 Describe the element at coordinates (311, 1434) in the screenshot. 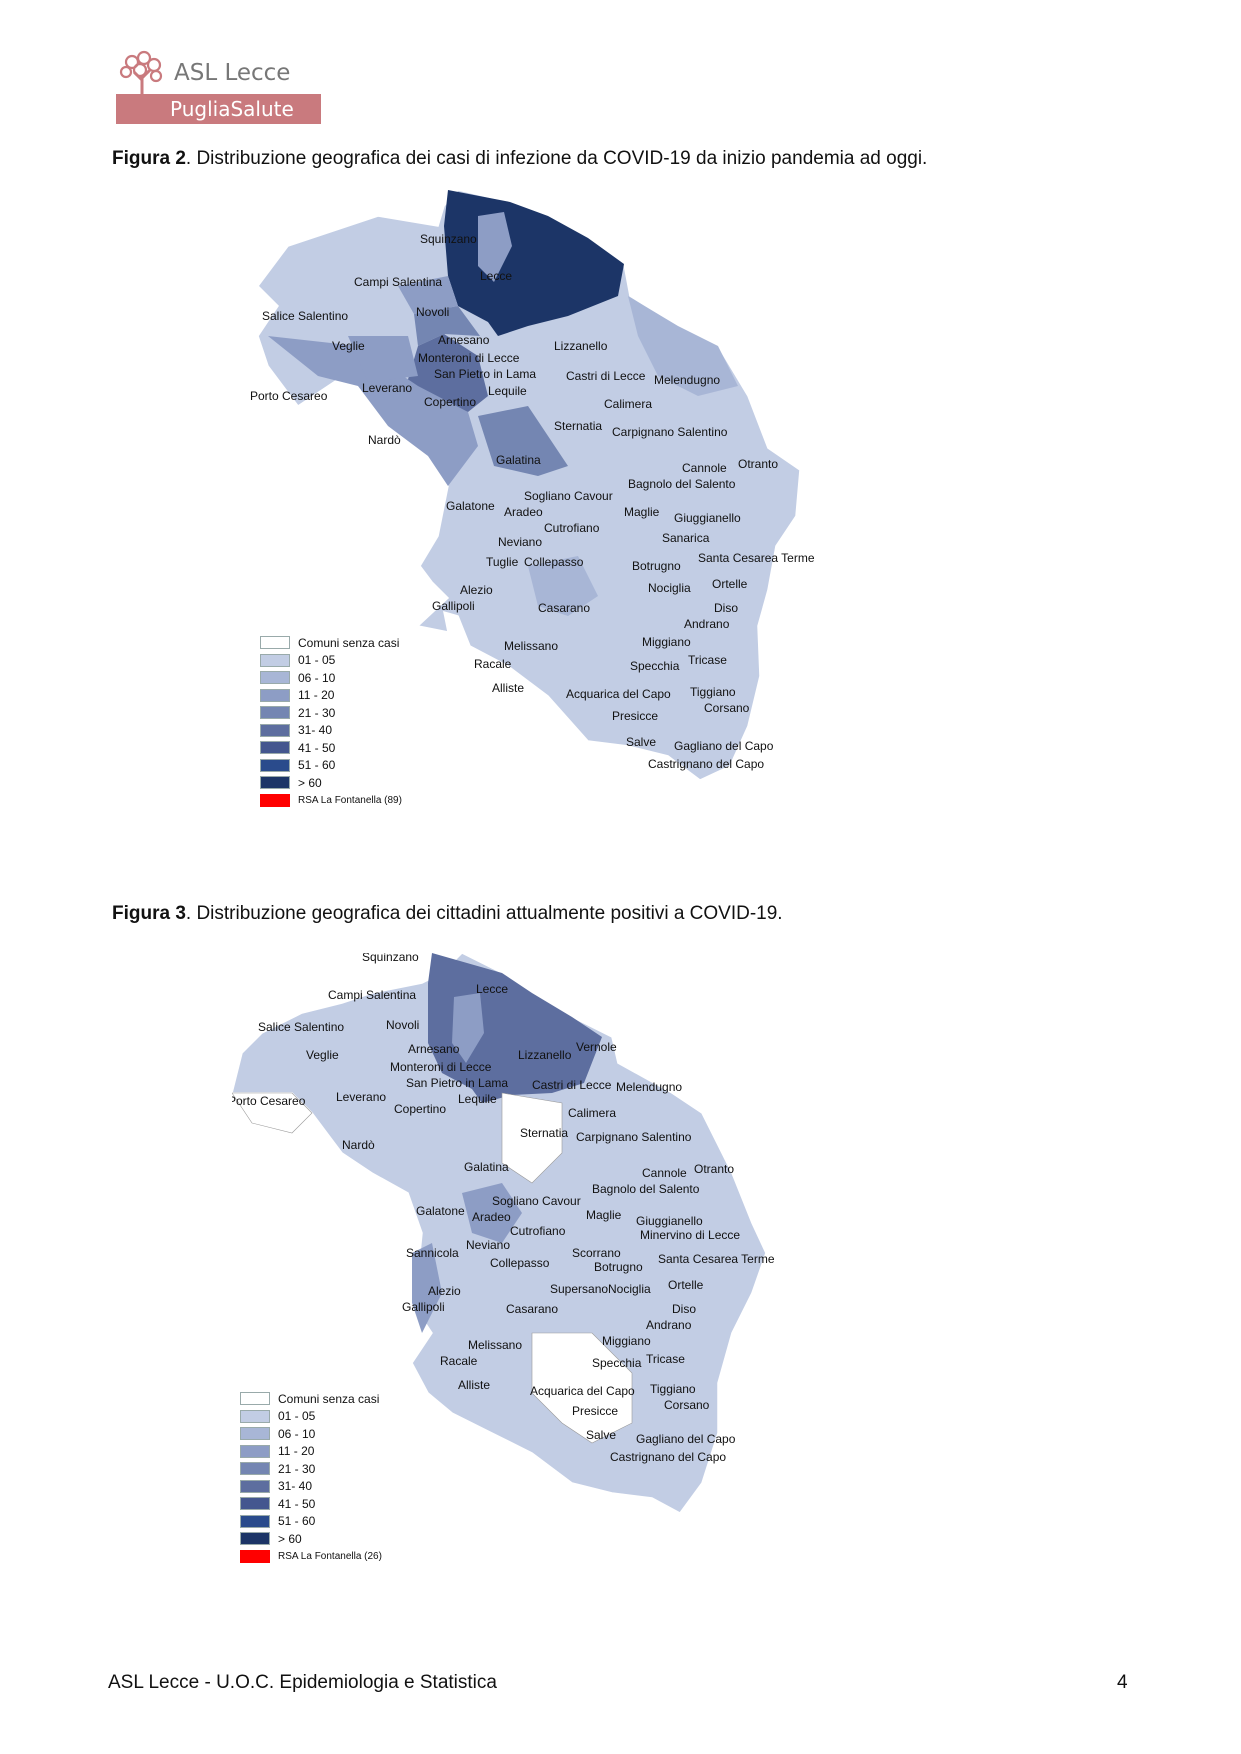

I see `legend-row: 06 - 10` at that location.